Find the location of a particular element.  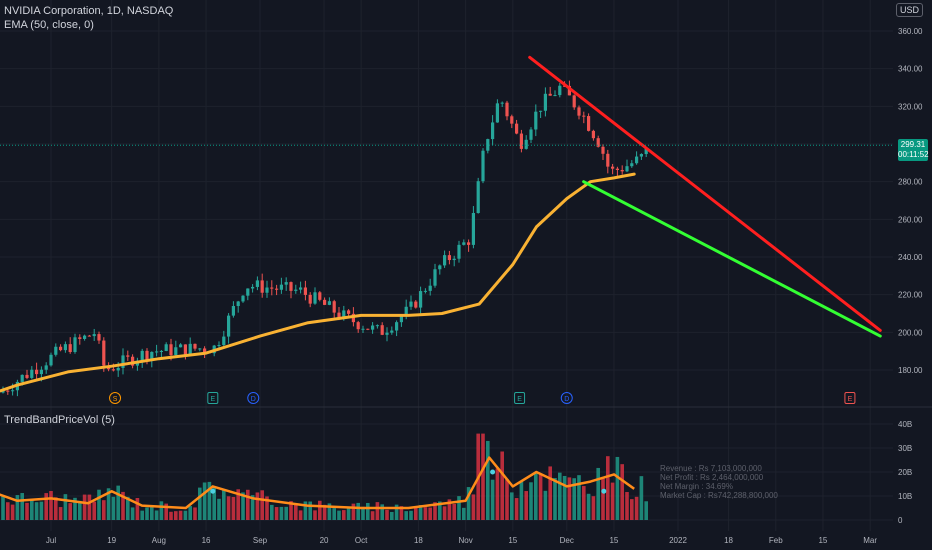

price-tick-label: 200.00 is located at coordinates (910, 332).